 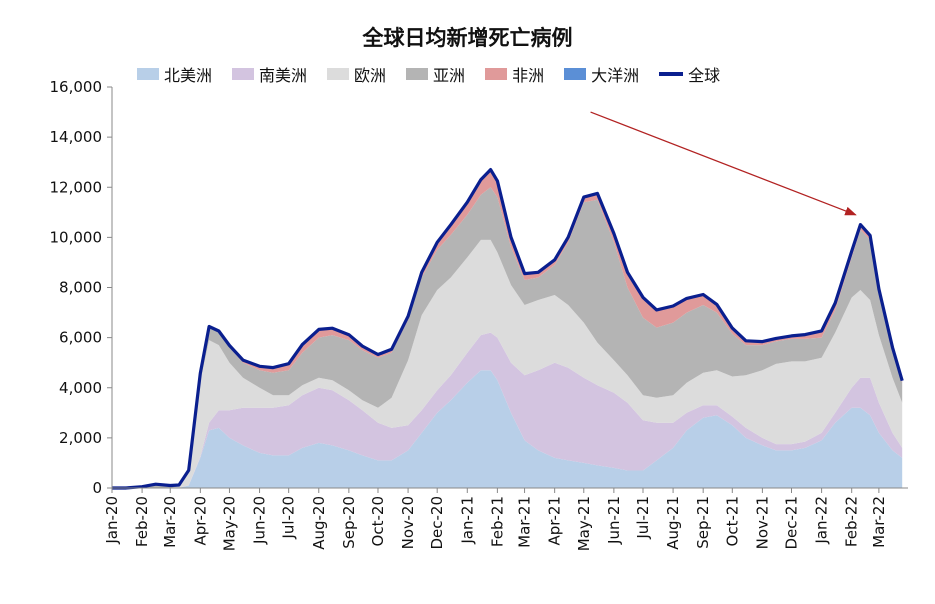 I want to click on legend-item: 亚洲, so click(x=435, y=74).